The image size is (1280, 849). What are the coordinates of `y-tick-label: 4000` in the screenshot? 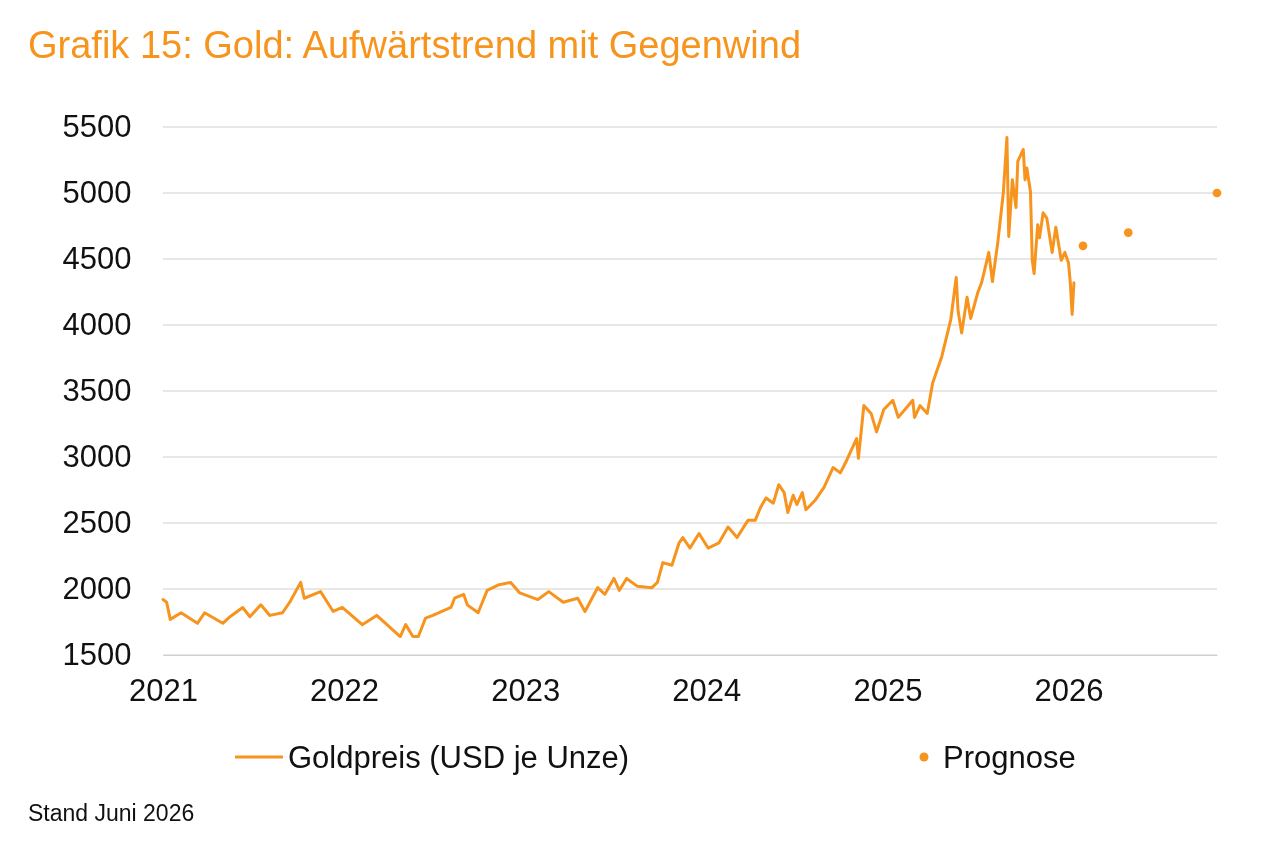 It's located at (97, 325).